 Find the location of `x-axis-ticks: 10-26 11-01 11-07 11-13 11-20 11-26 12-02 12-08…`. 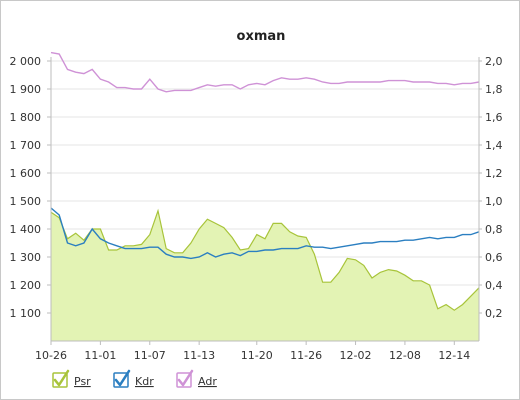

x-axis-ticks: 10-26 11-01 11-07 11-13 11-20 11-26 12-02 12-08… is located at coordinates (252, 351).